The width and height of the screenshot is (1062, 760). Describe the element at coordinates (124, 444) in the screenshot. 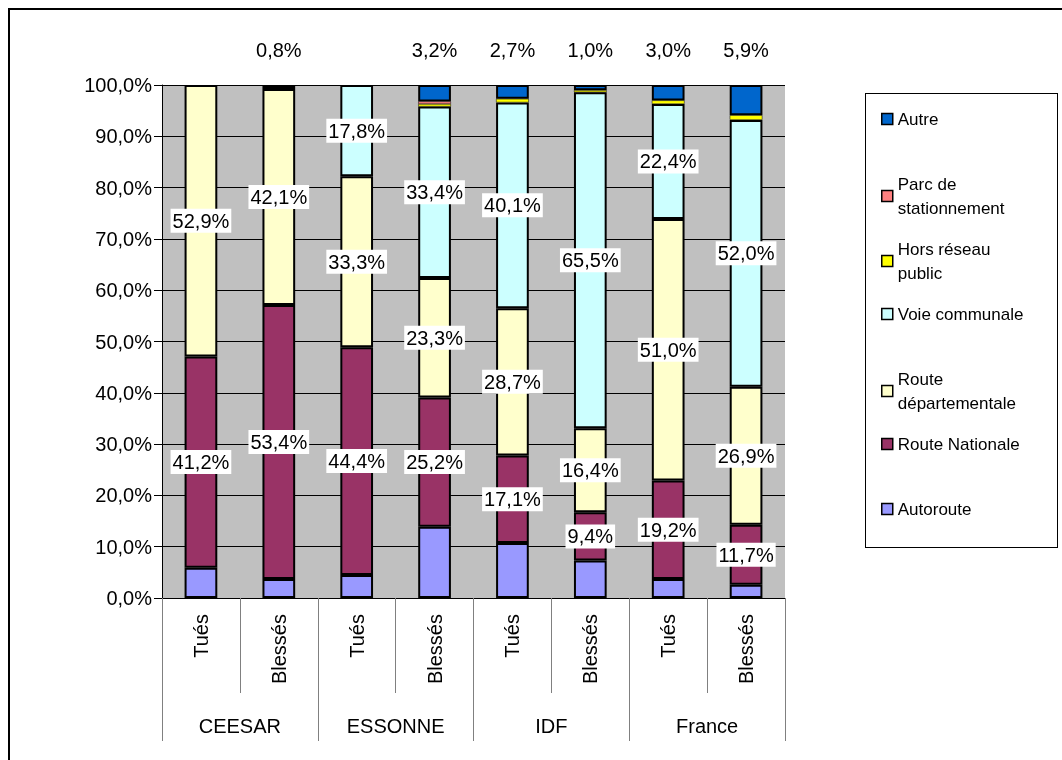

I see `y-tick-label: 30,0%` at that location.